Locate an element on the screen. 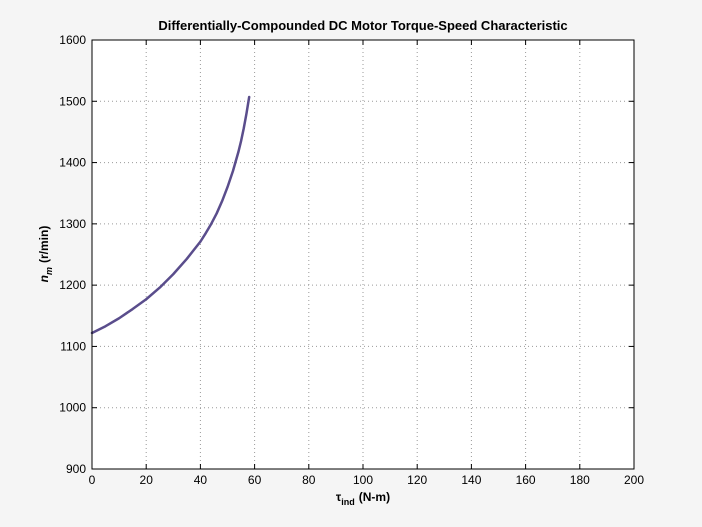  x-axis-label: τind (N-m) is located at coordinates (363, 498).